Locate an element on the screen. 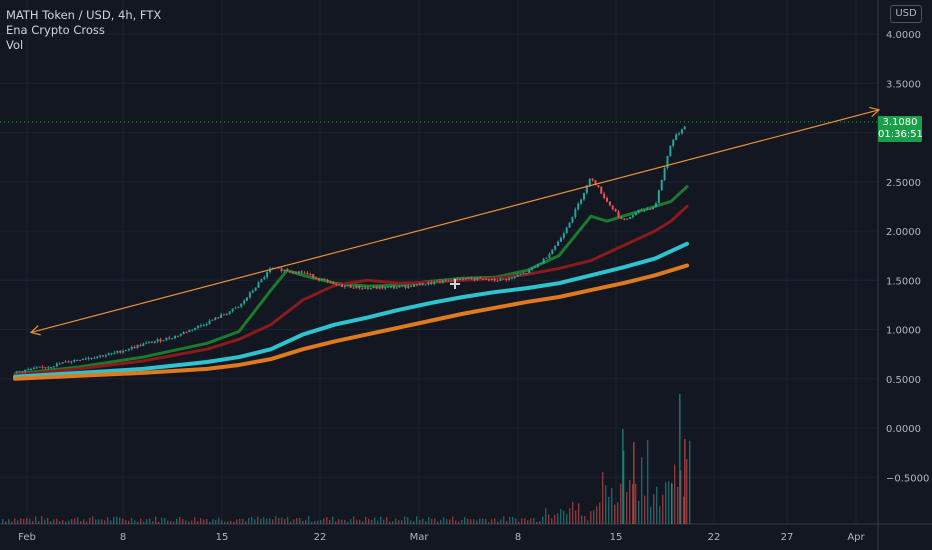 This screenshot has width=932, height=550. indicator-name: Ena Crypto Cross is located at coordinates (55, 30).